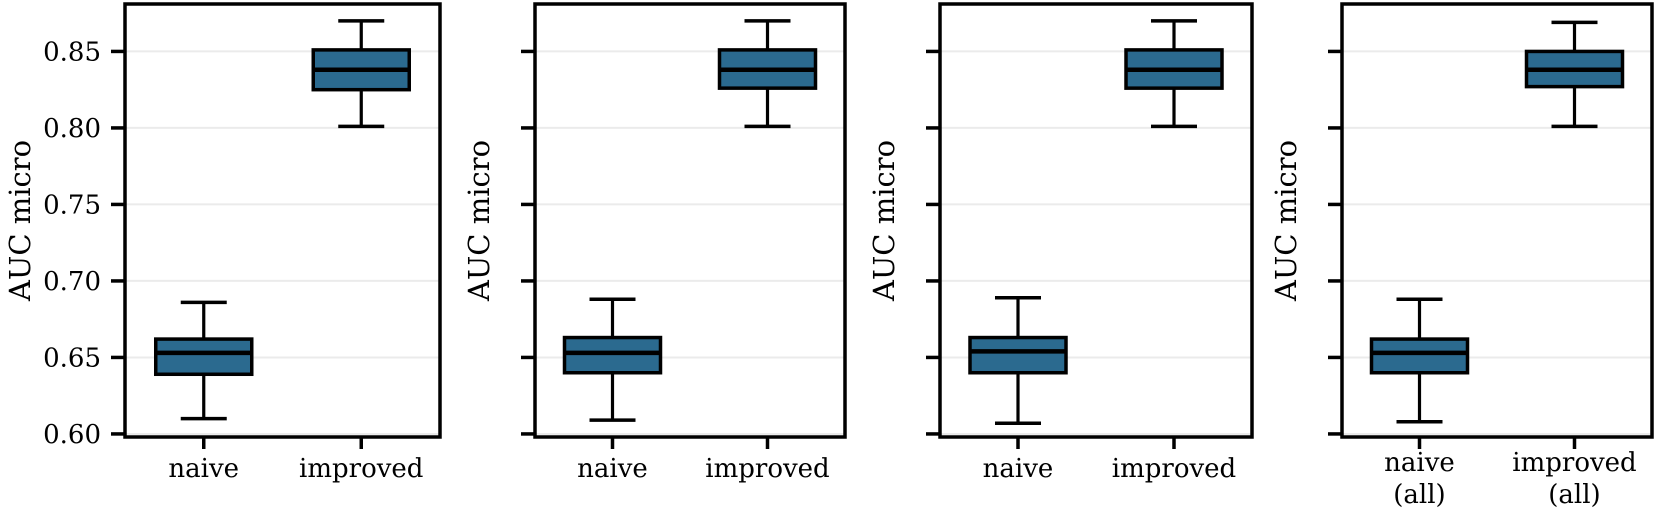  I want to click on y-tick-label: 0.65, so click(72, 358).